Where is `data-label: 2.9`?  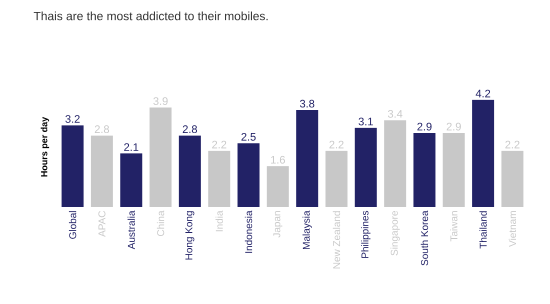 data-label: 2.9 is located at coordinates (424, 126).